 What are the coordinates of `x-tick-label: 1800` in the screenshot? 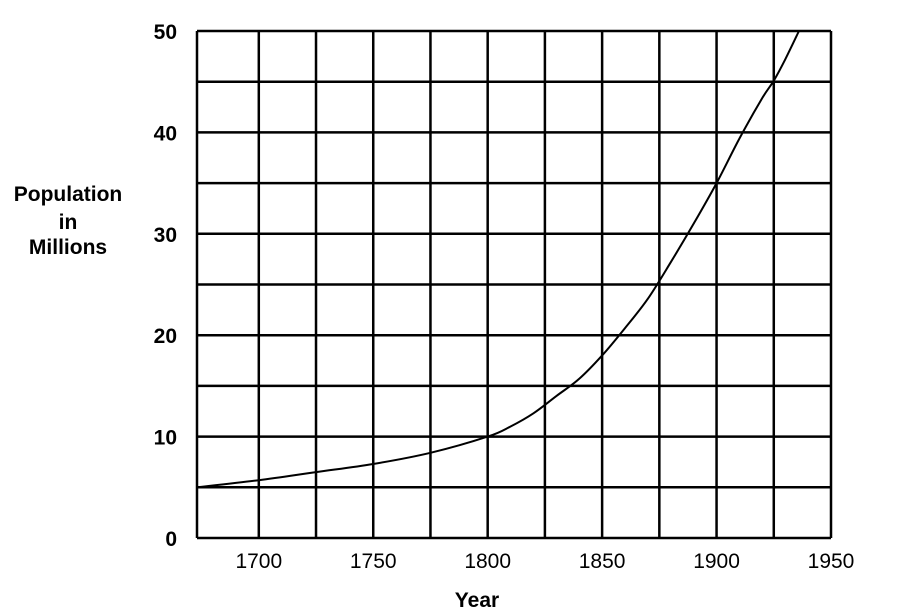 It's located at (487, 561).